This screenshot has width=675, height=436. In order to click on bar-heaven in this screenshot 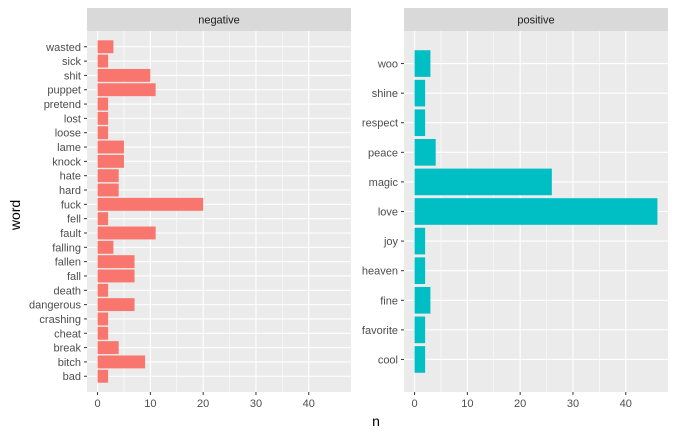, I will do `click(420, 270)`.